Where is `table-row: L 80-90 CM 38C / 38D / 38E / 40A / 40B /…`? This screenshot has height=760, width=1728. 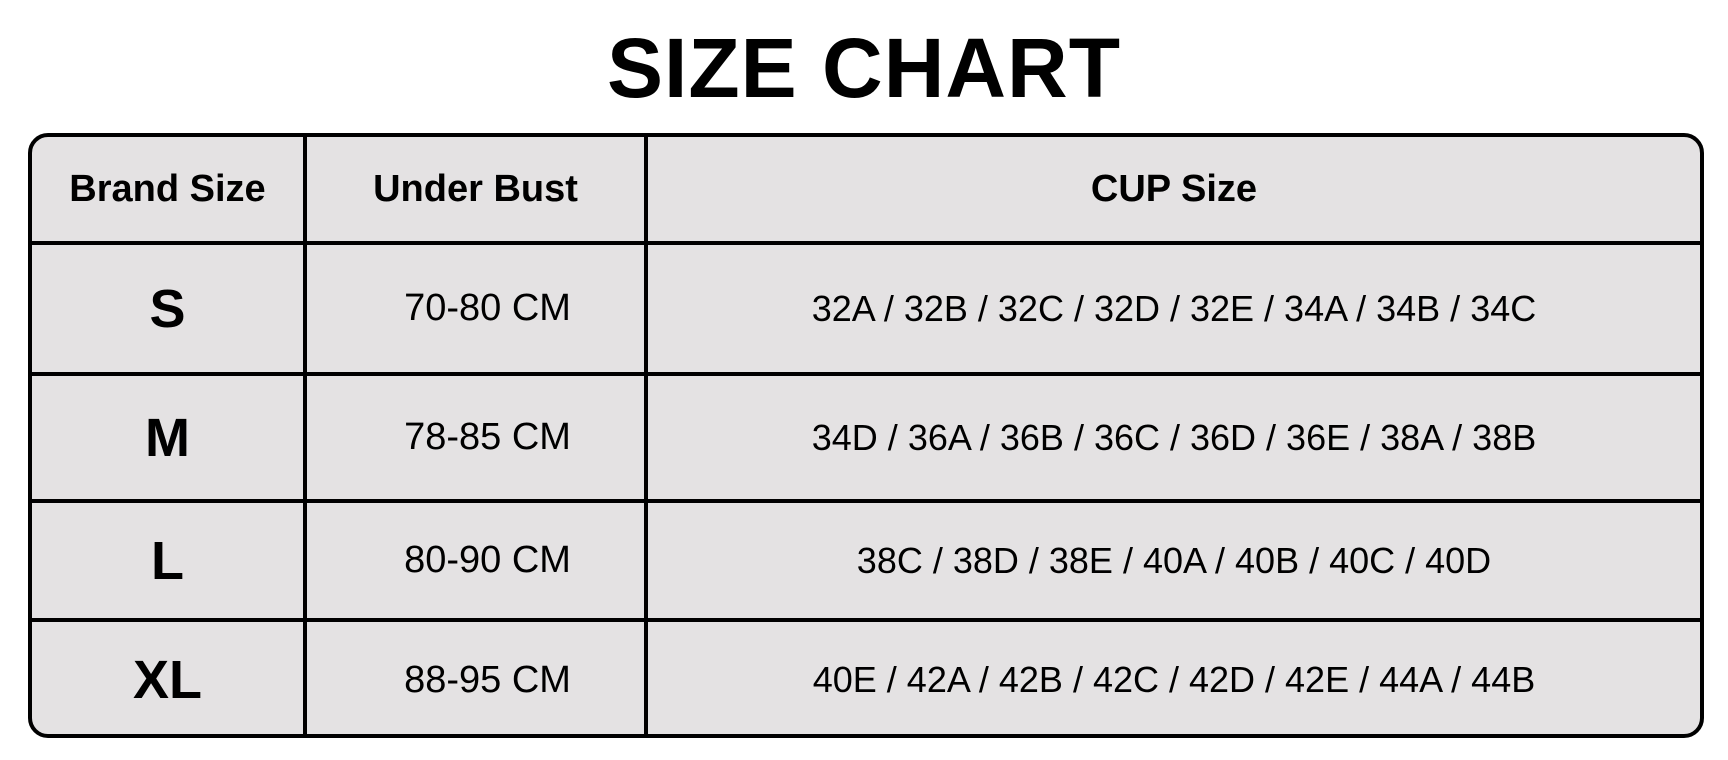
table-row: L 80-90 CM 38C / 38D / 38E / 40A / 40B /… is located at coordinates (866, 560).